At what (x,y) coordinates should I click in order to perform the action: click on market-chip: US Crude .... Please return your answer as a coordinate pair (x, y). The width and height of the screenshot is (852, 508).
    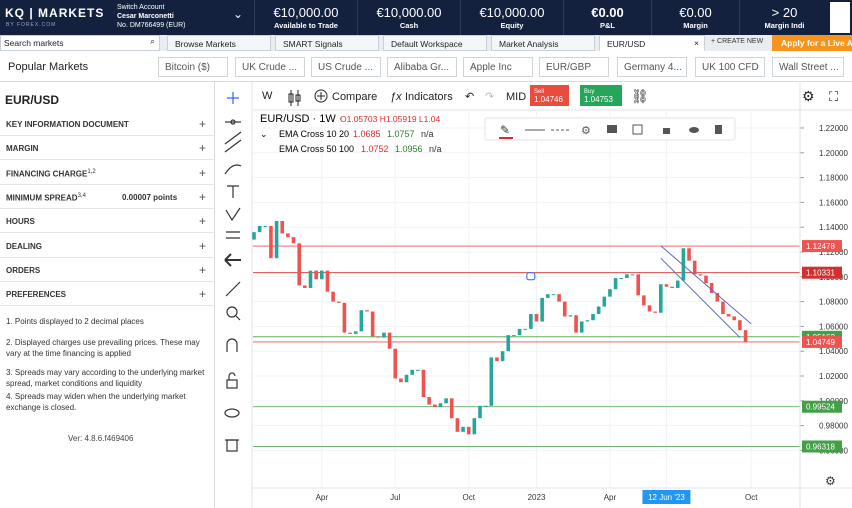
    Looking at the image, I should click on (346, 67).